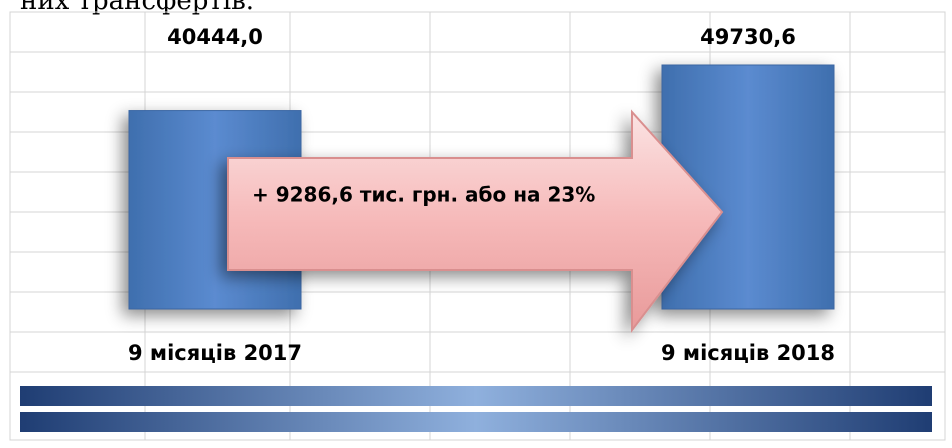 The width and height of the screenshot is (952, 448). What do you see at coordinates (423, 195) in the screenshot?
I see `annotation: + 9286,6 тис. грн. або на 23%` at bounding box center [423, 195].